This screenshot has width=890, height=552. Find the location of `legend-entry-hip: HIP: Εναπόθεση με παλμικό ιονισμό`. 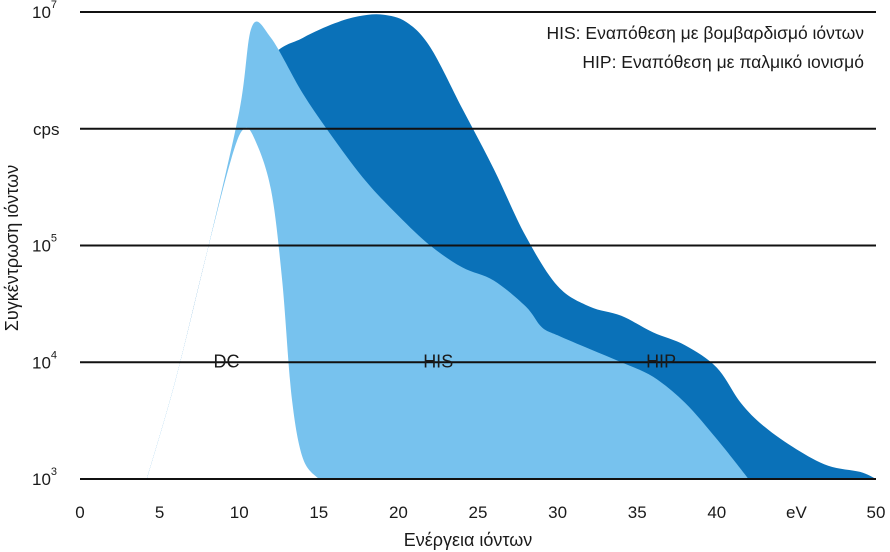

legend-entry-hip: HIP: Εναπόθεση με παλμικό ιονισμό is located at coordinates (723, 62).